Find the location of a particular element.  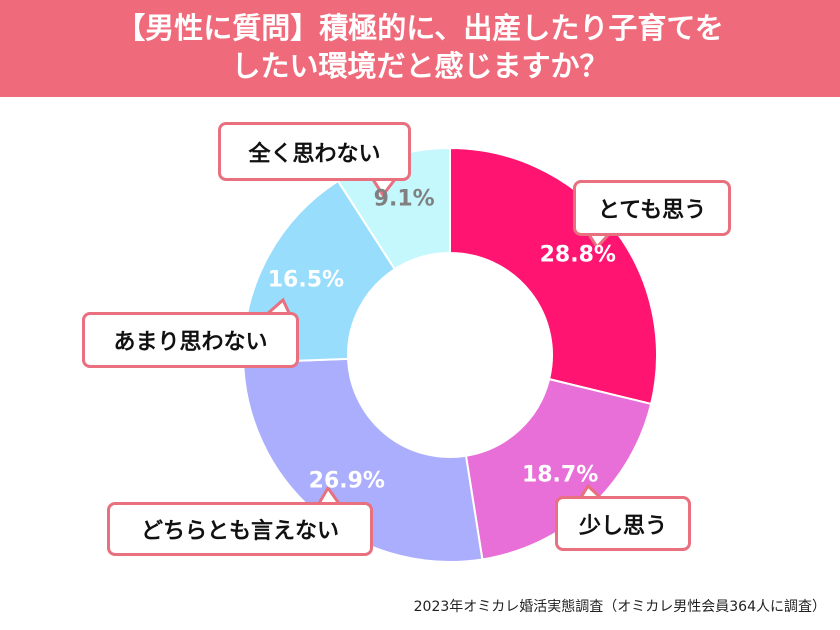

legend-bubble-neutral: どちらとも言えない is located at coordinates (240, 529).